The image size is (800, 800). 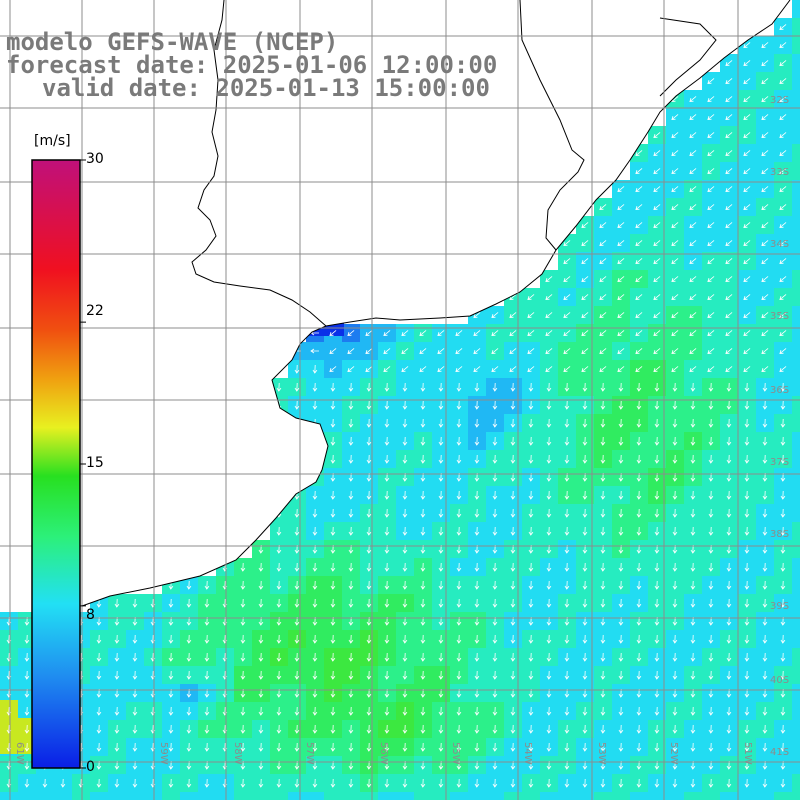 I want to click on lon-label: 52W, so click(x=673, y=753).